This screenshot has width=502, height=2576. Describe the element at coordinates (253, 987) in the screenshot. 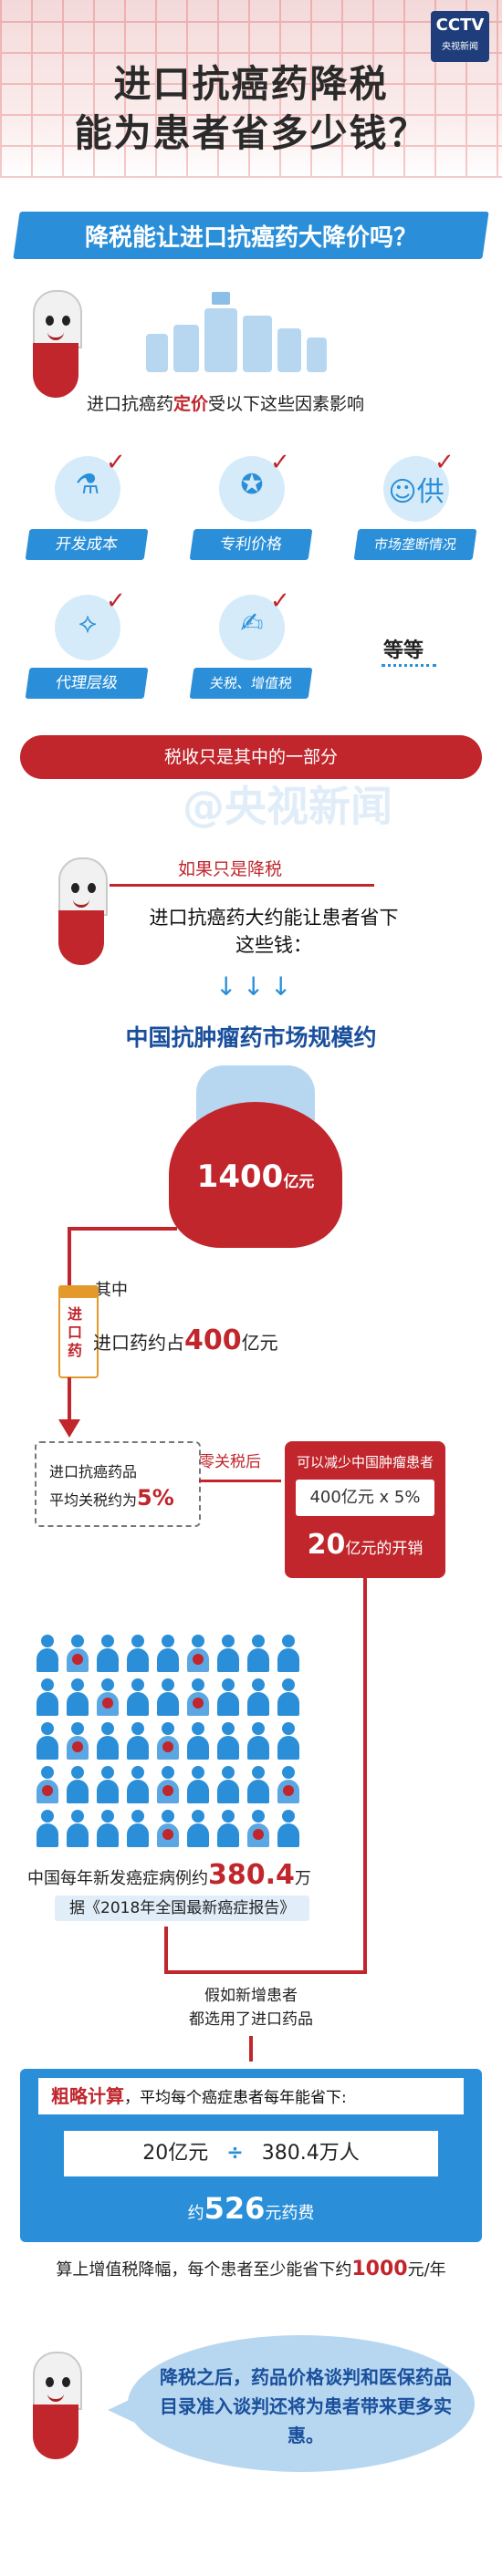

I see `down-arrows-icon: ↓ ↓ ↓` at that location.